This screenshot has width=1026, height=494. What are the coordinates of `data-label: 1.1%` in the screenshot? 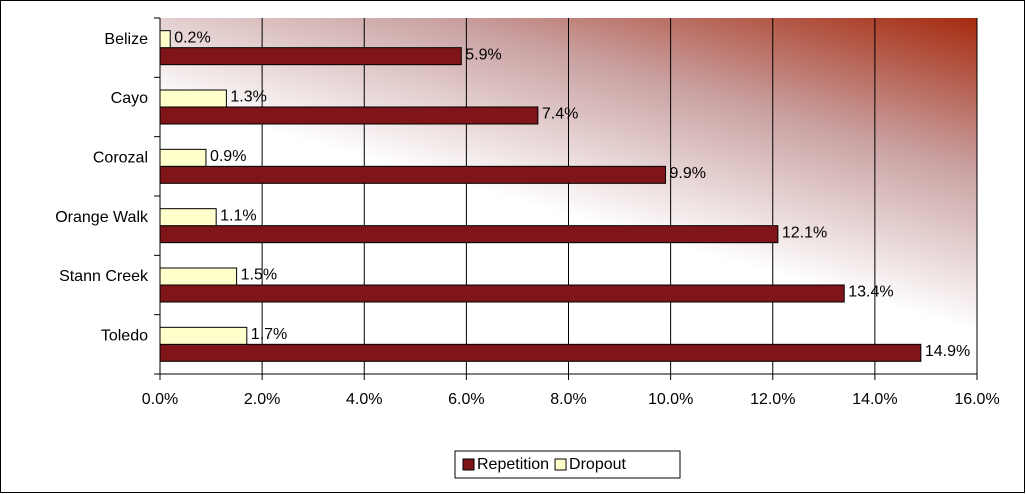 It's located at (238, 215).